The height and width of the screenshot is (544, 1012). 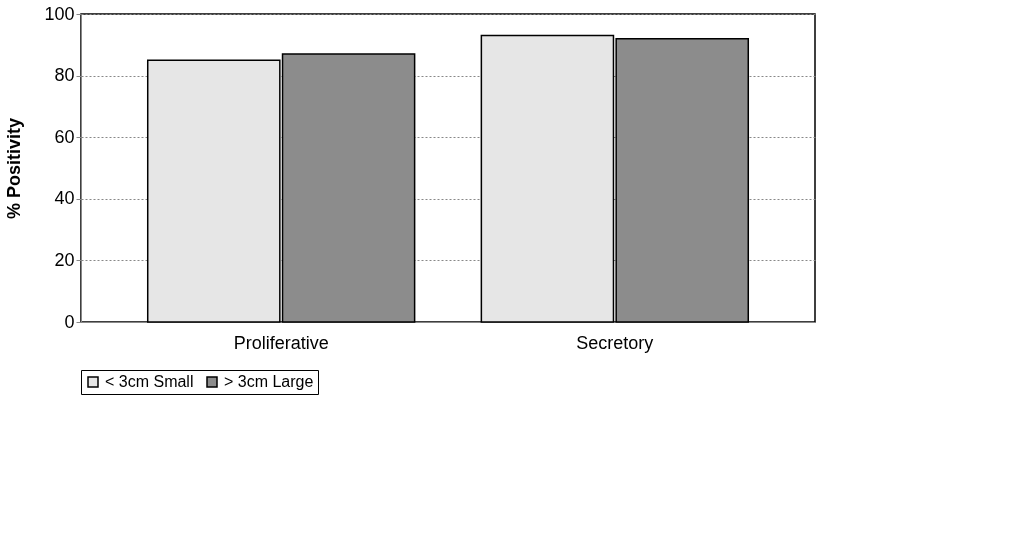 What do you see at coordinates (615, 342) in the screenshot?
I see `x-tick-label: Secretory` at bounding box center [615, 342].